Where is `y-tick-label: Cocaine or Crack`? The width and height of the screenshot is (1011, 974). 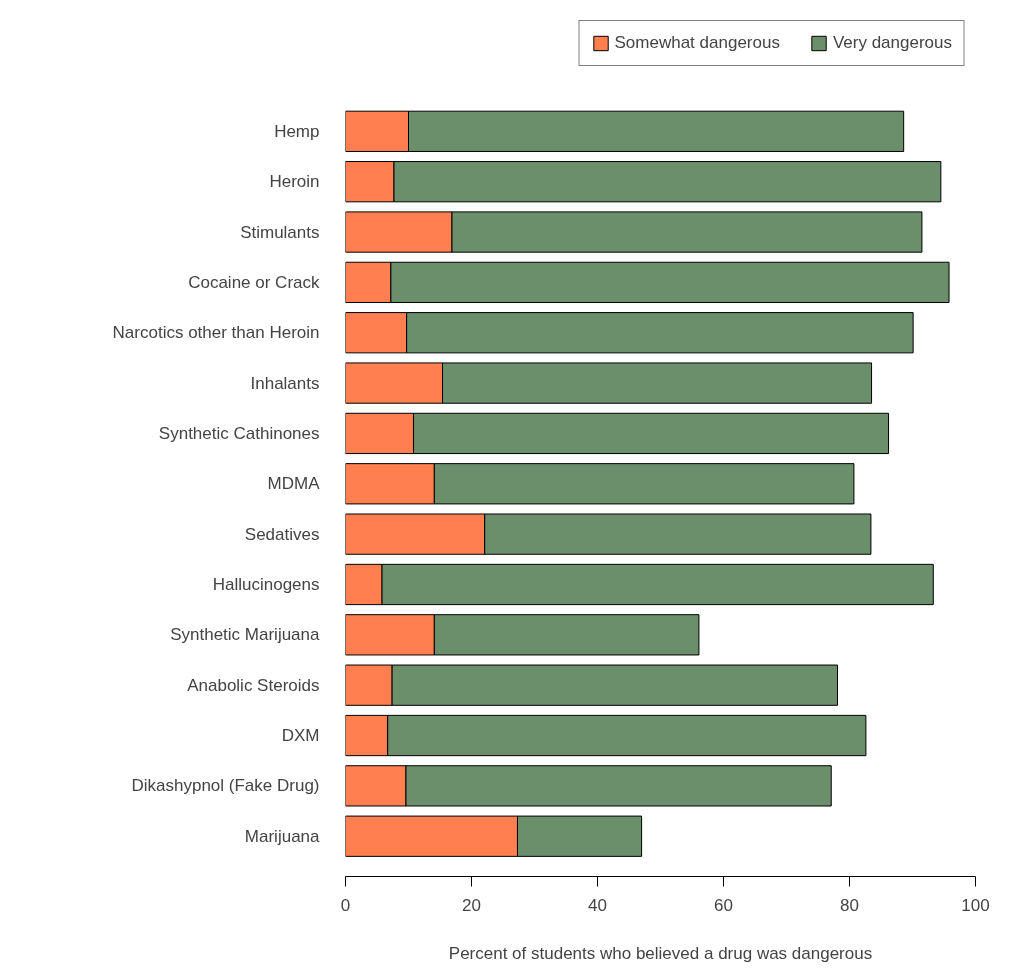
y-tick-label: Cocaine or Crack is located at coordinates (254, 282).